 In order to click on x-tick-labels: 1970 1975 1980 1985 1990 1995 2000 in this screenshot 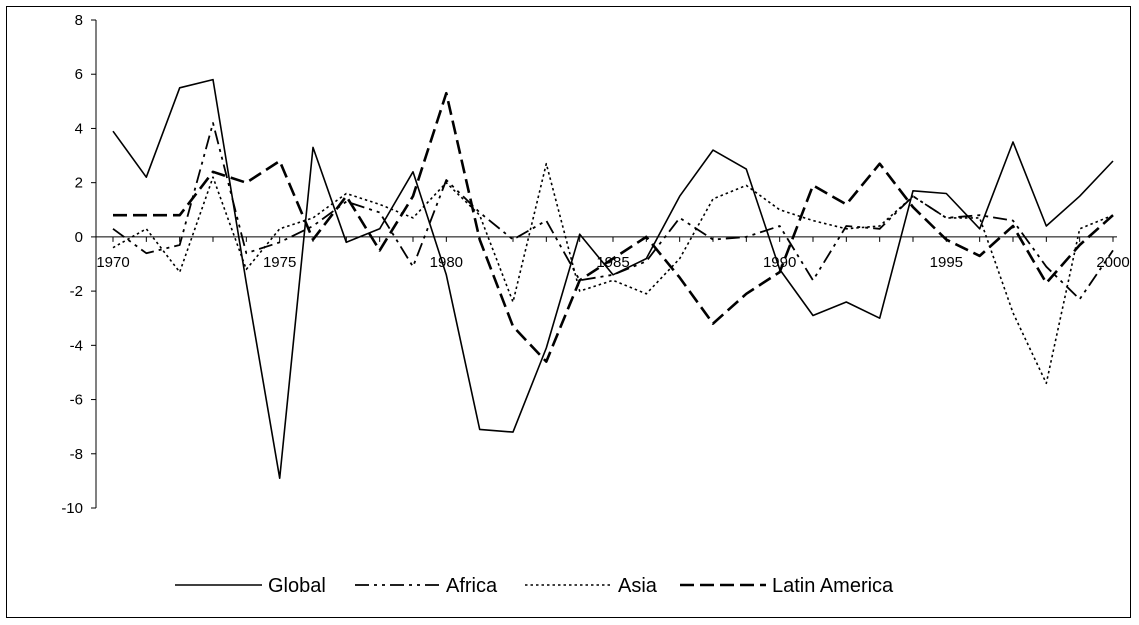, I will do `click(612, 262)`.